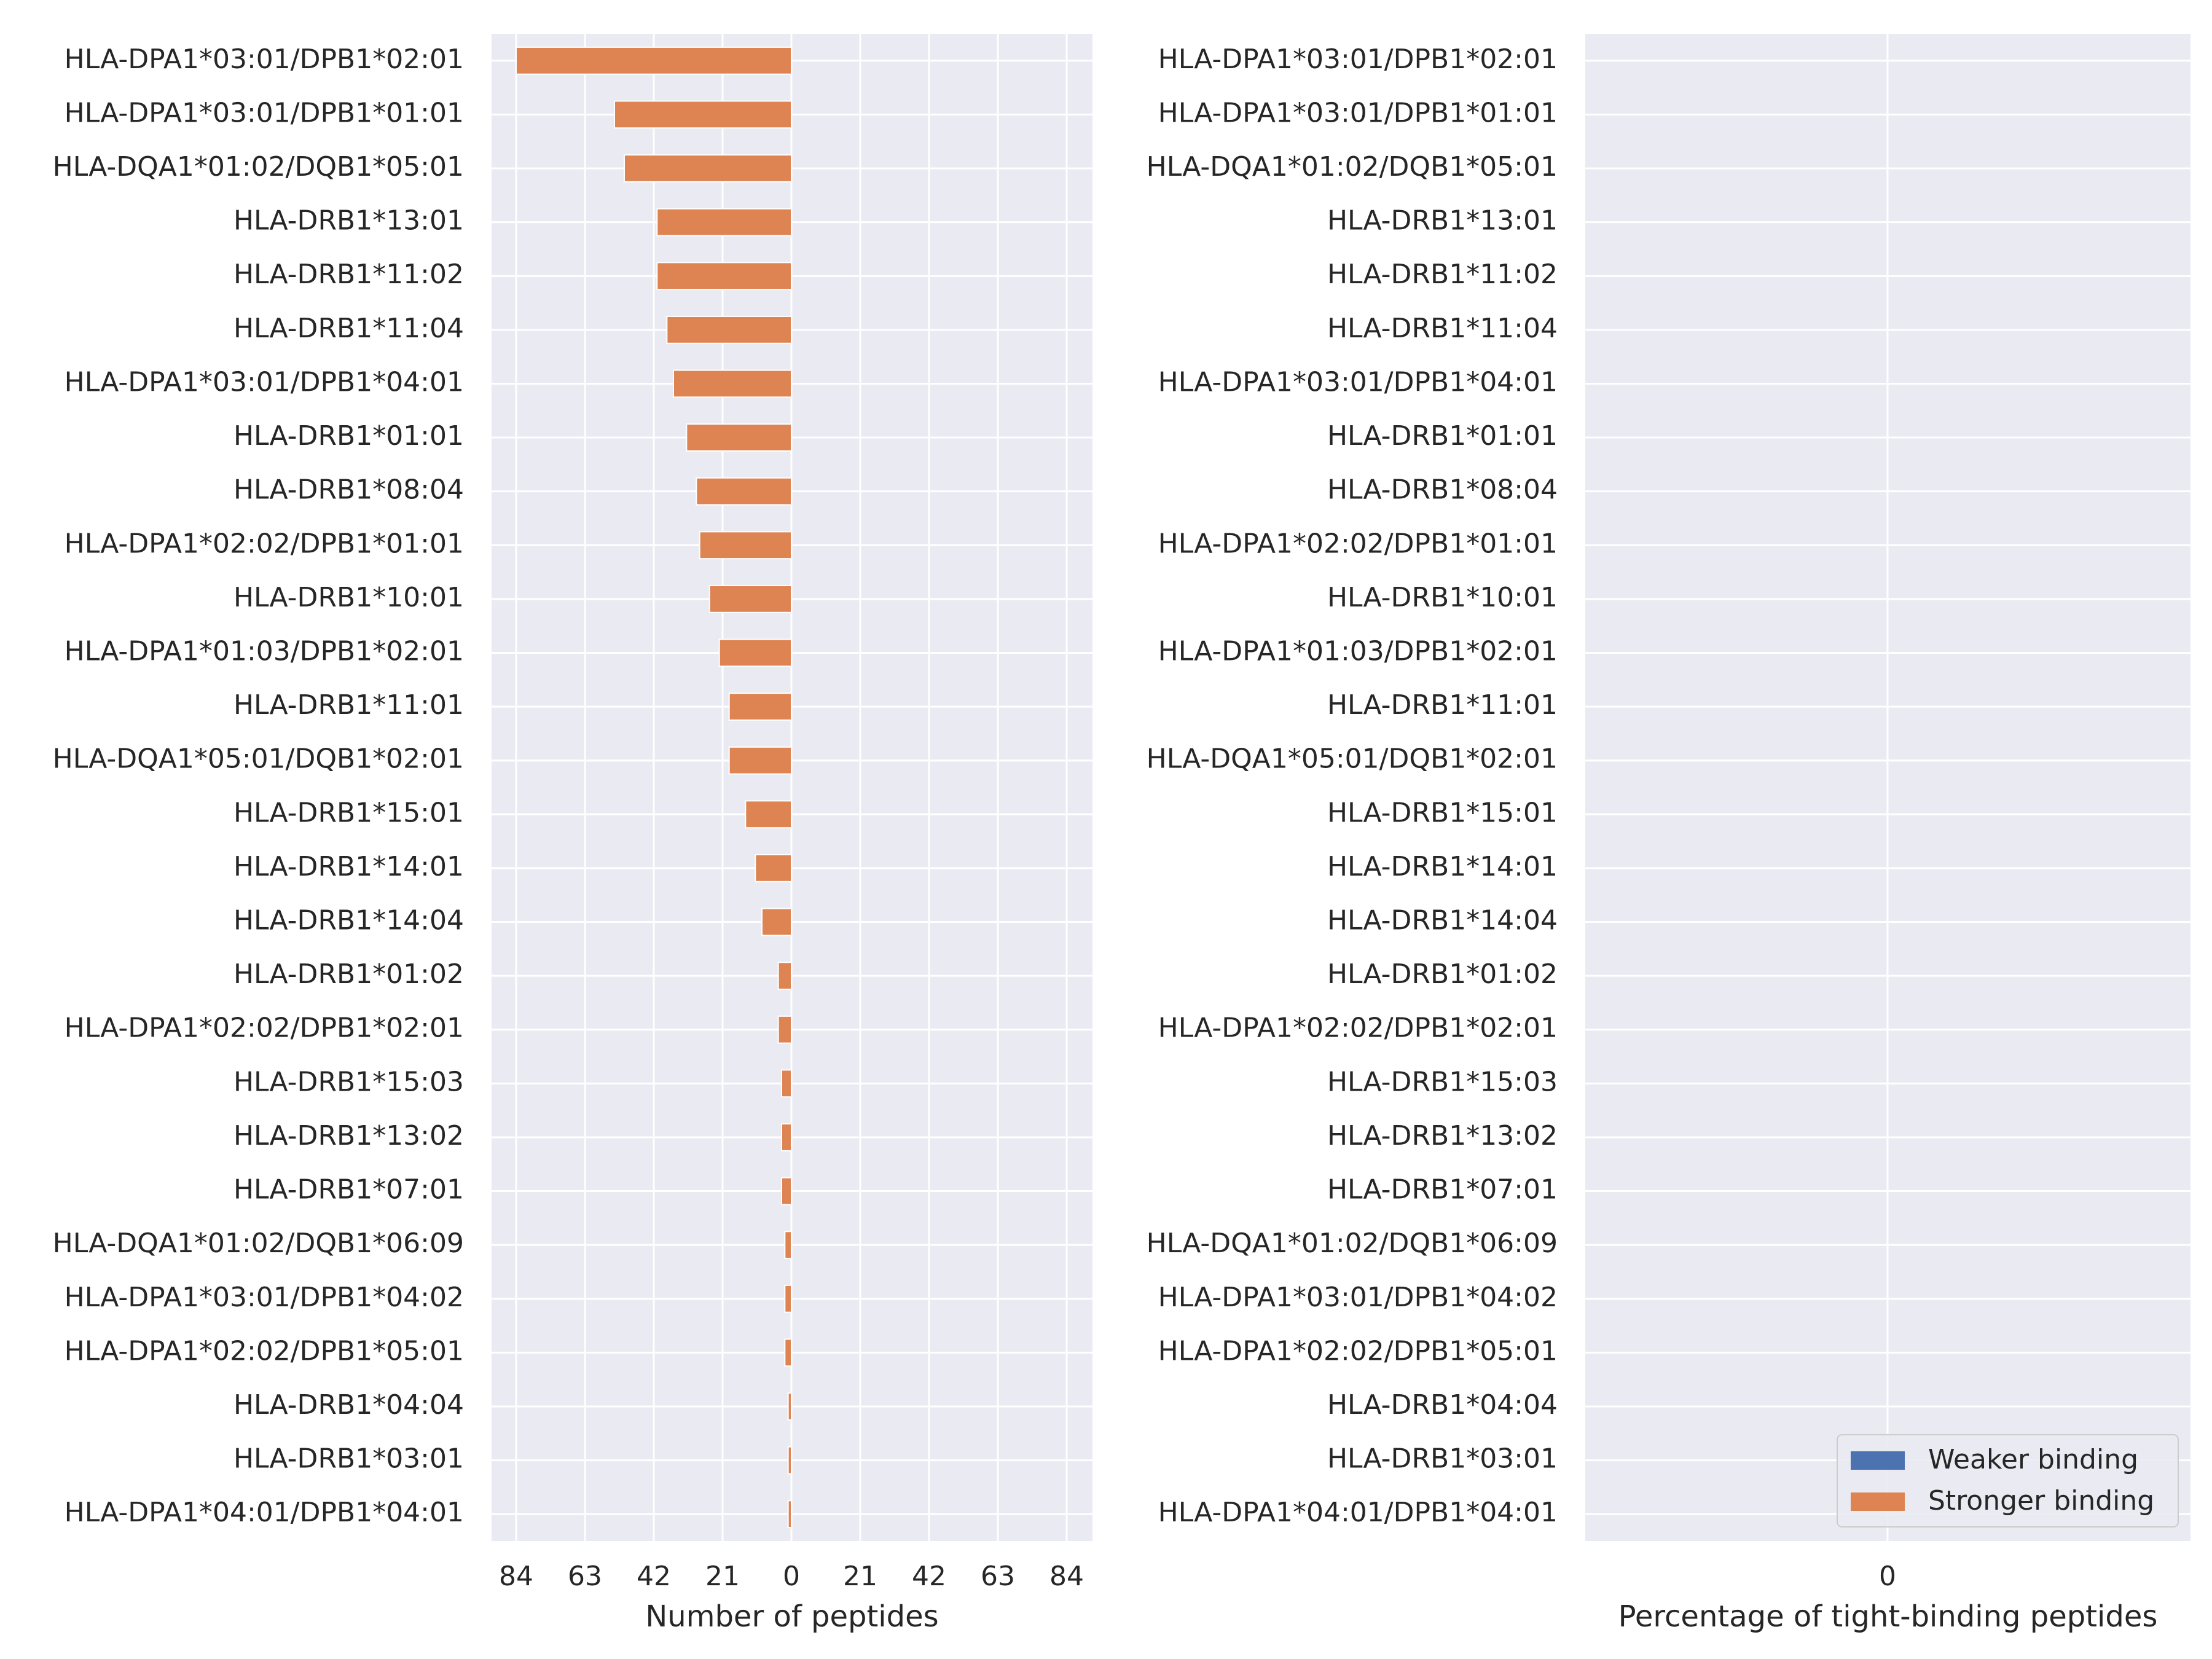 Image resolution: width=2212 pixels, height=1659 pixels. I want to click on legend-box, so click(2008, 1481).